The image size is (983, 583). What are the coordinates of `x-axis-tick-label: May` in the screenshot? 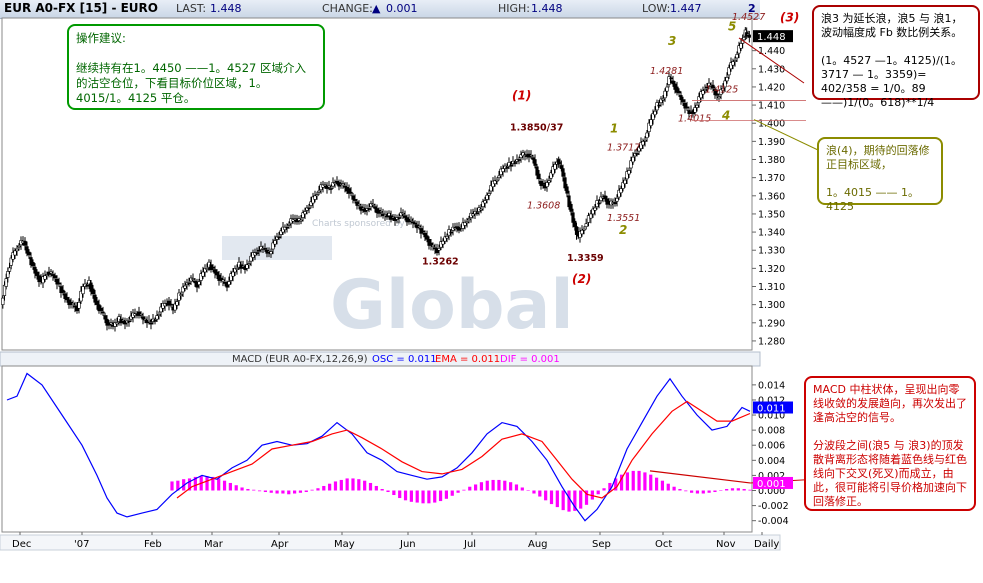 It's located at (344, 544).